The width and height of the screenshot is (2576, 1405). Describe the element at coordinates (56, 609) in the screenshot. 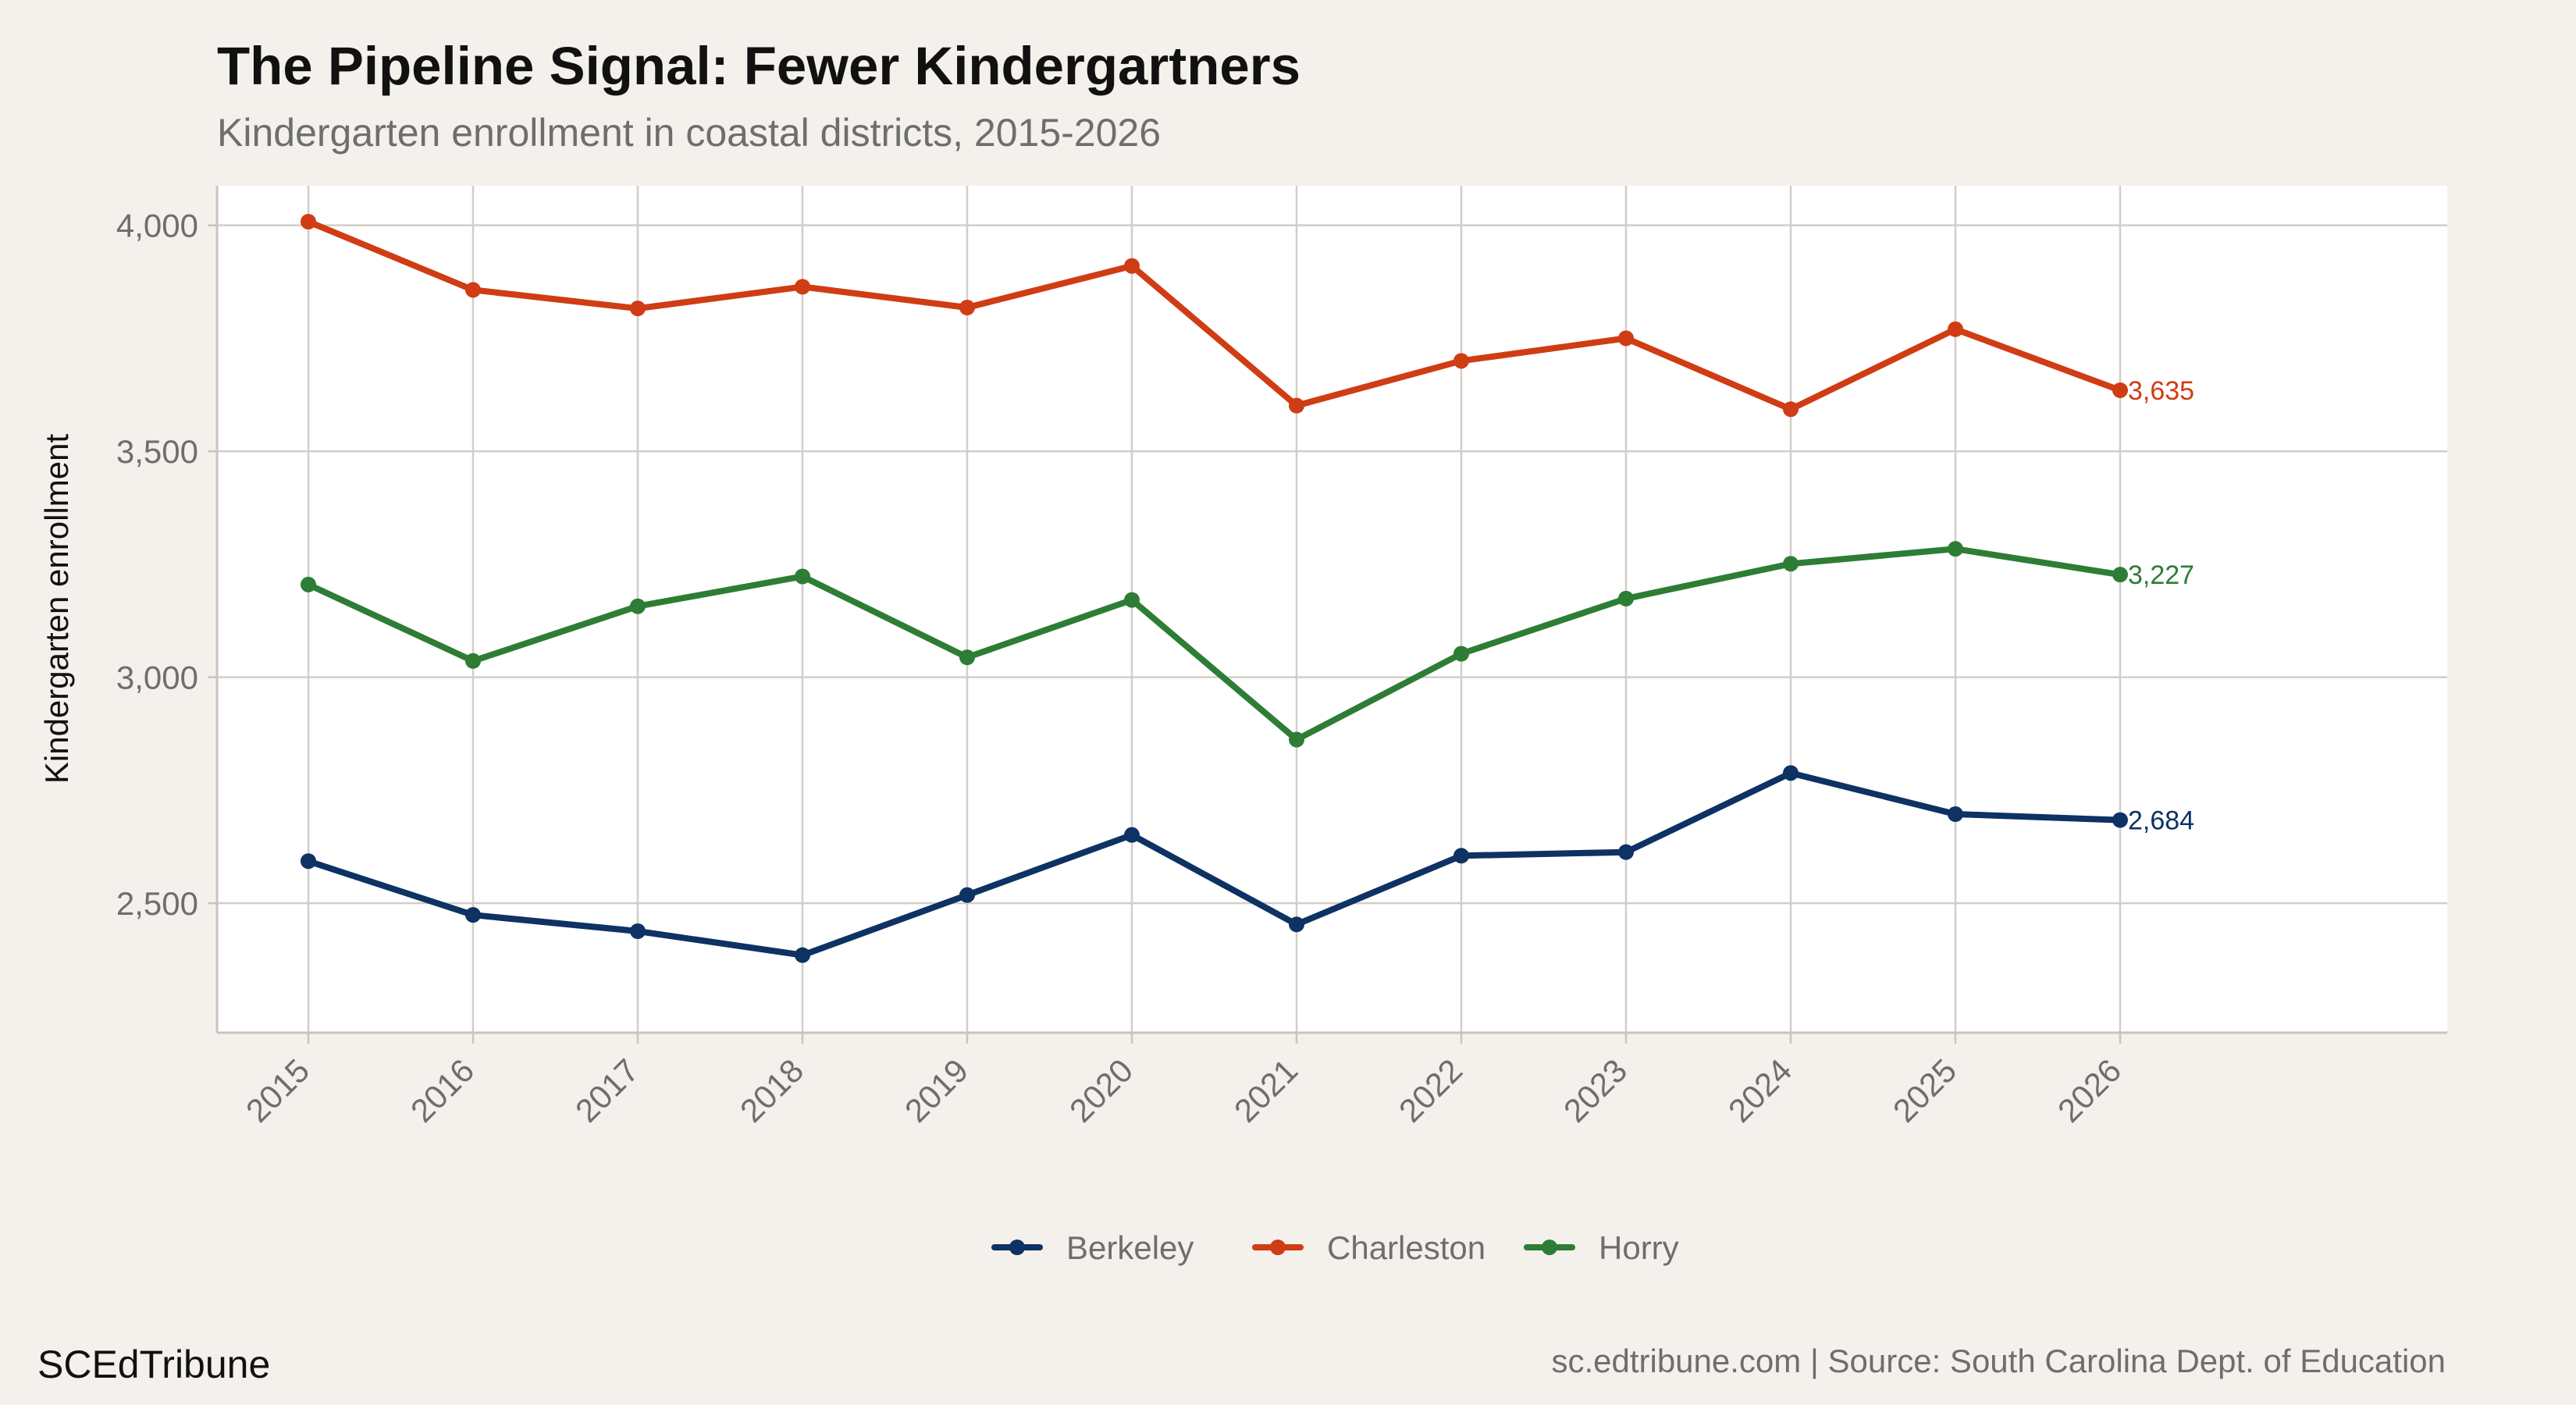

I see `y-axis-label: Kindergarten enrollment` at that location.